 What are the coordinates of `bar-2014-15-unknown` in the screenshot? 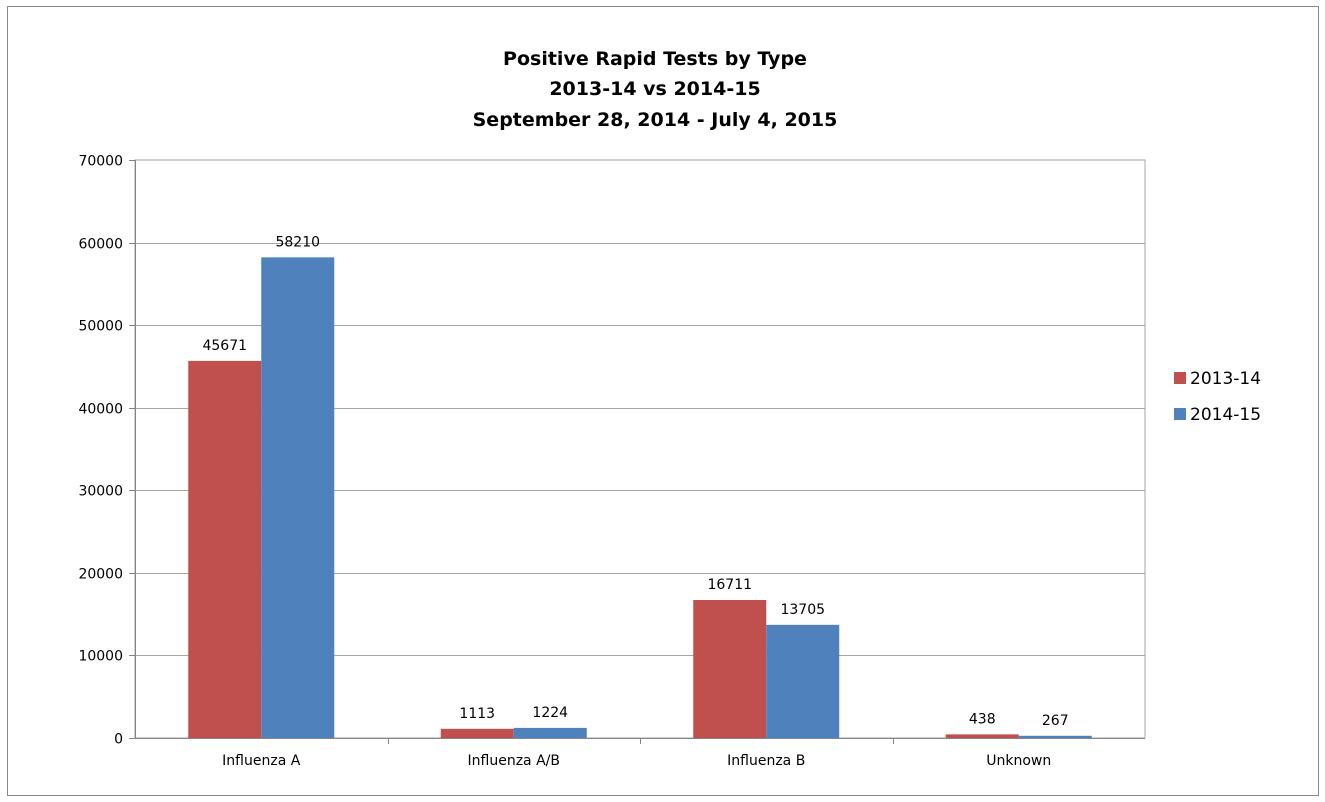 It's located at (1055, 736).